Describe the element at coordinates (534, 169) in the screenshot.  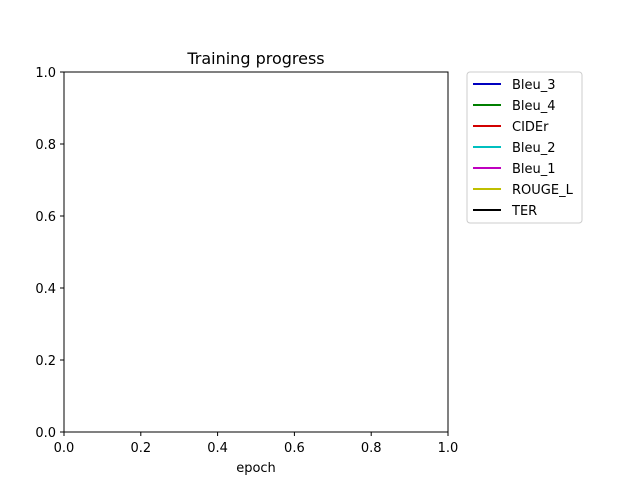
I see `legend-label: Bleu_1` at that location.